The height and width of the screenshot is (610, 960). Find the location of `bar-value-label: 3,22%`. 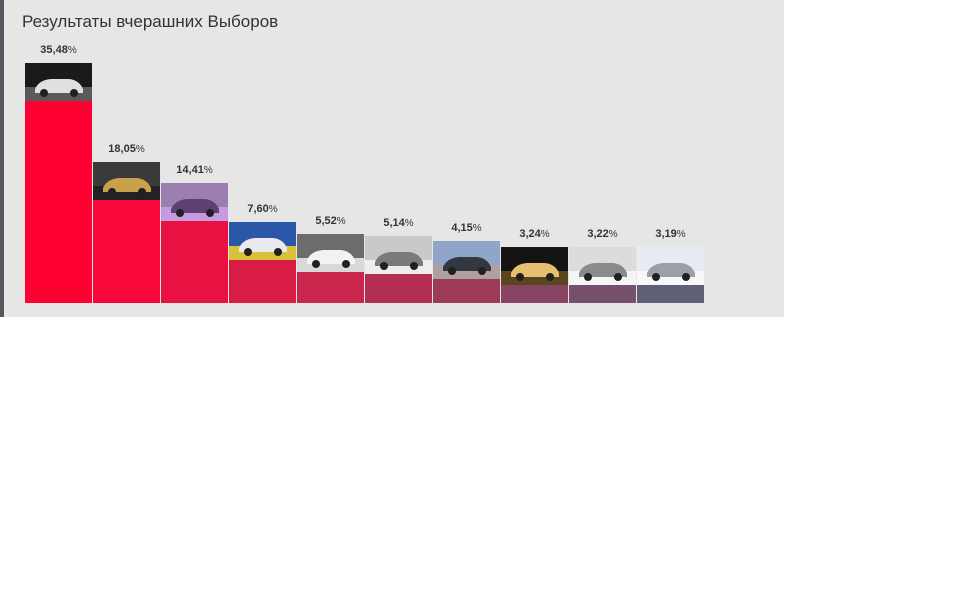

bar-value-label: 3,22% is located at coordinates (602, 234).